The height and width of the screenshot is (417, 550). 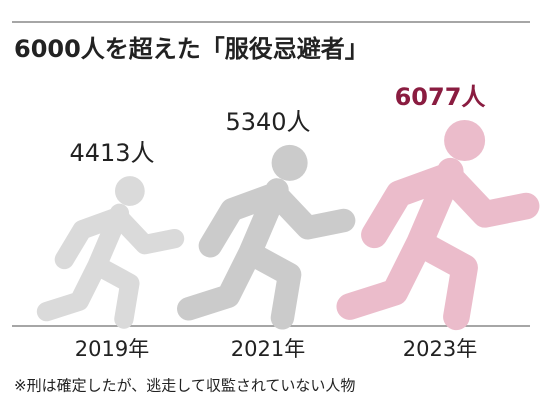 I want to click on x-tick-label: 2019年, so click(x=112, y=349).